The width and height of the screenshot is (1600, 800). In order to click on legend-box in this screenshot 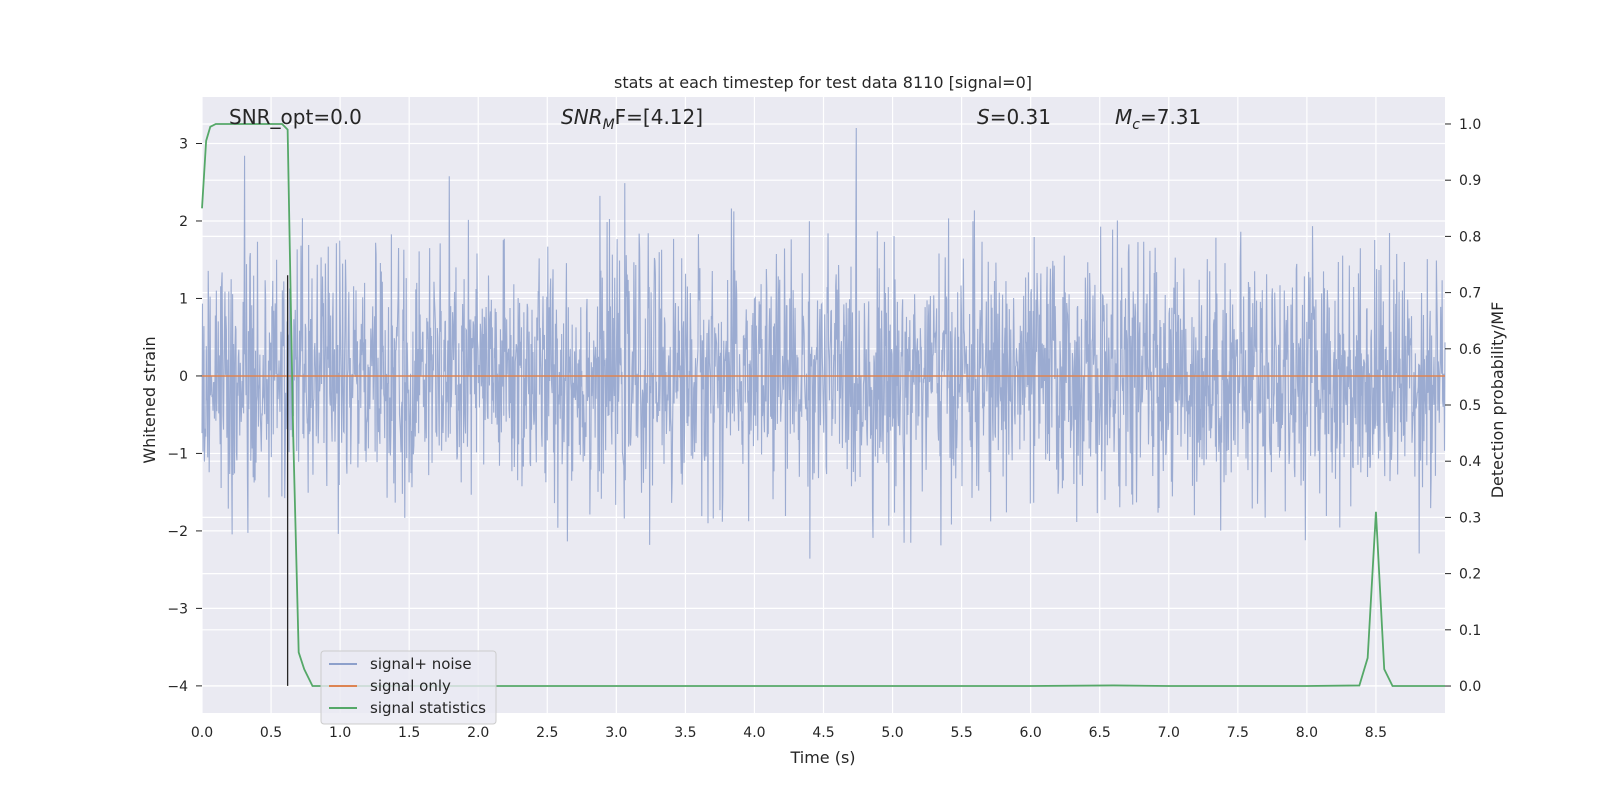, I will do `click(408, 687)`.